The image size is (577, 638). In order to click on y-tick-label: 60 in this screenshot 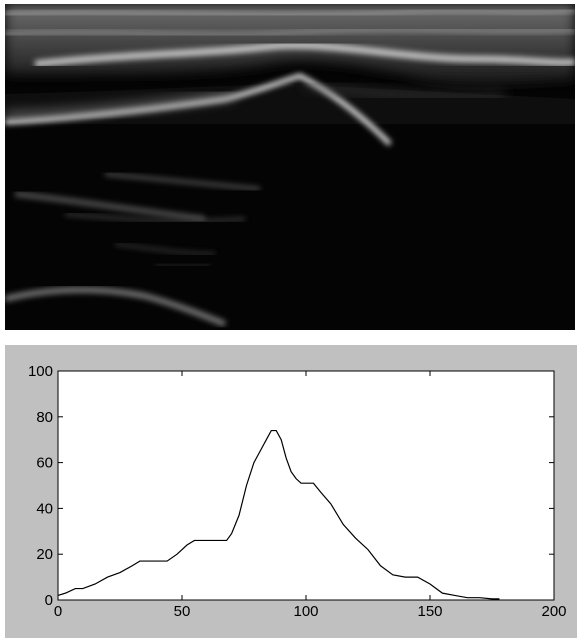, I will do `click(44, 463)`.